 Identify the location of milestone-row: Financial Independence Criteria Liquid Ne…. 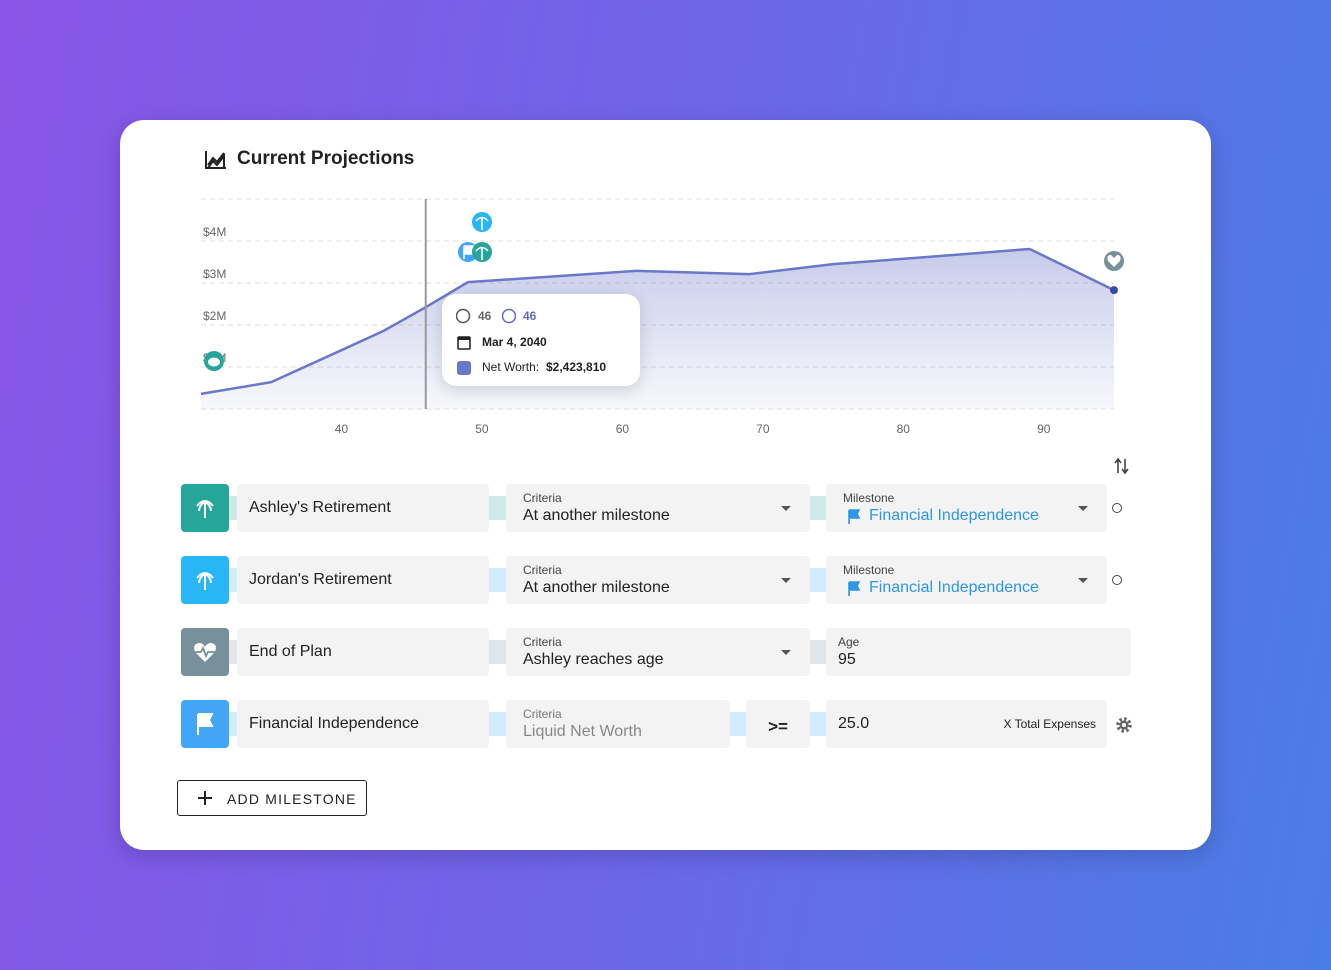
(665, 724).